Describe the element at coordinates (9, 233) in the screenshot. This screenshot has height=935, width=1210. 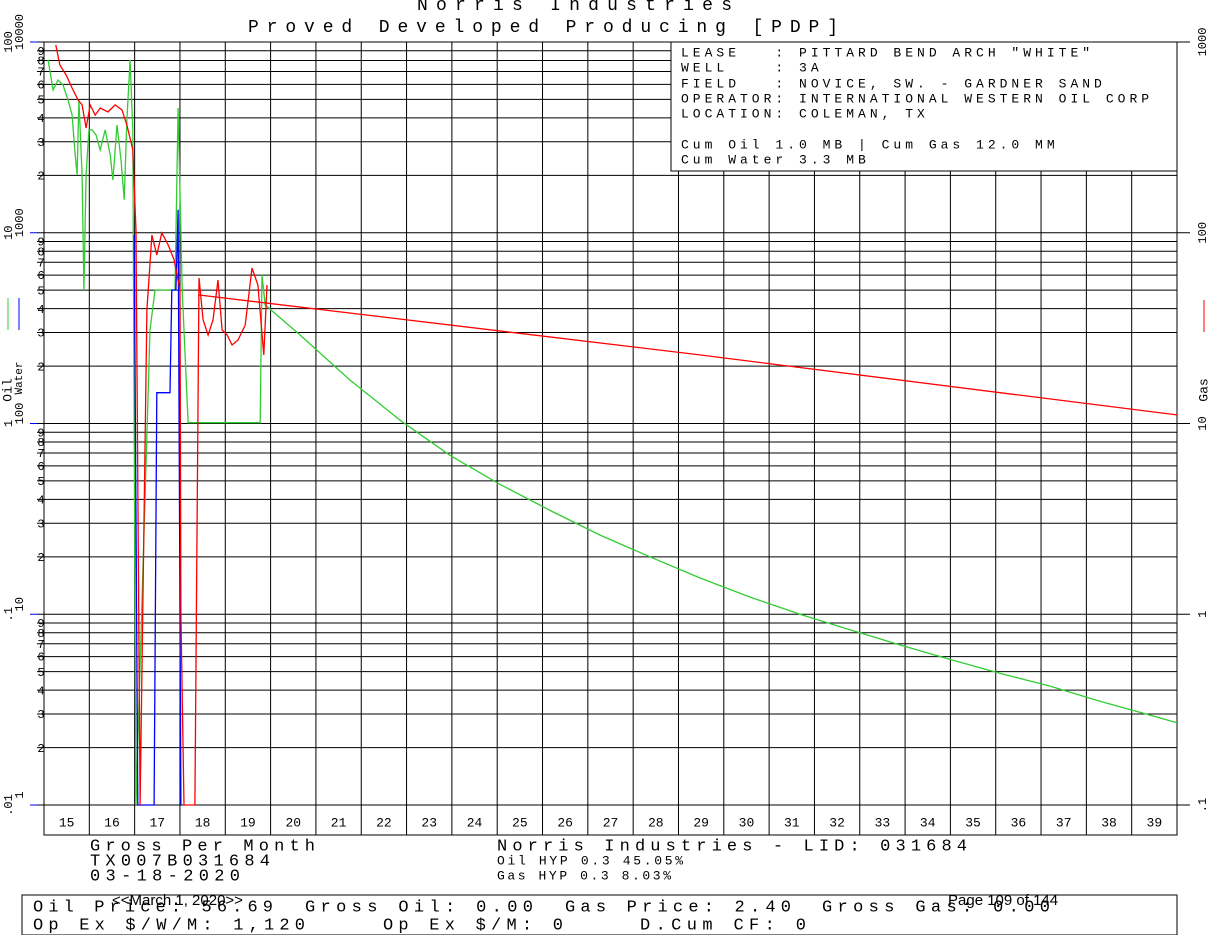
I see `y-tick-label: 10` at that location.